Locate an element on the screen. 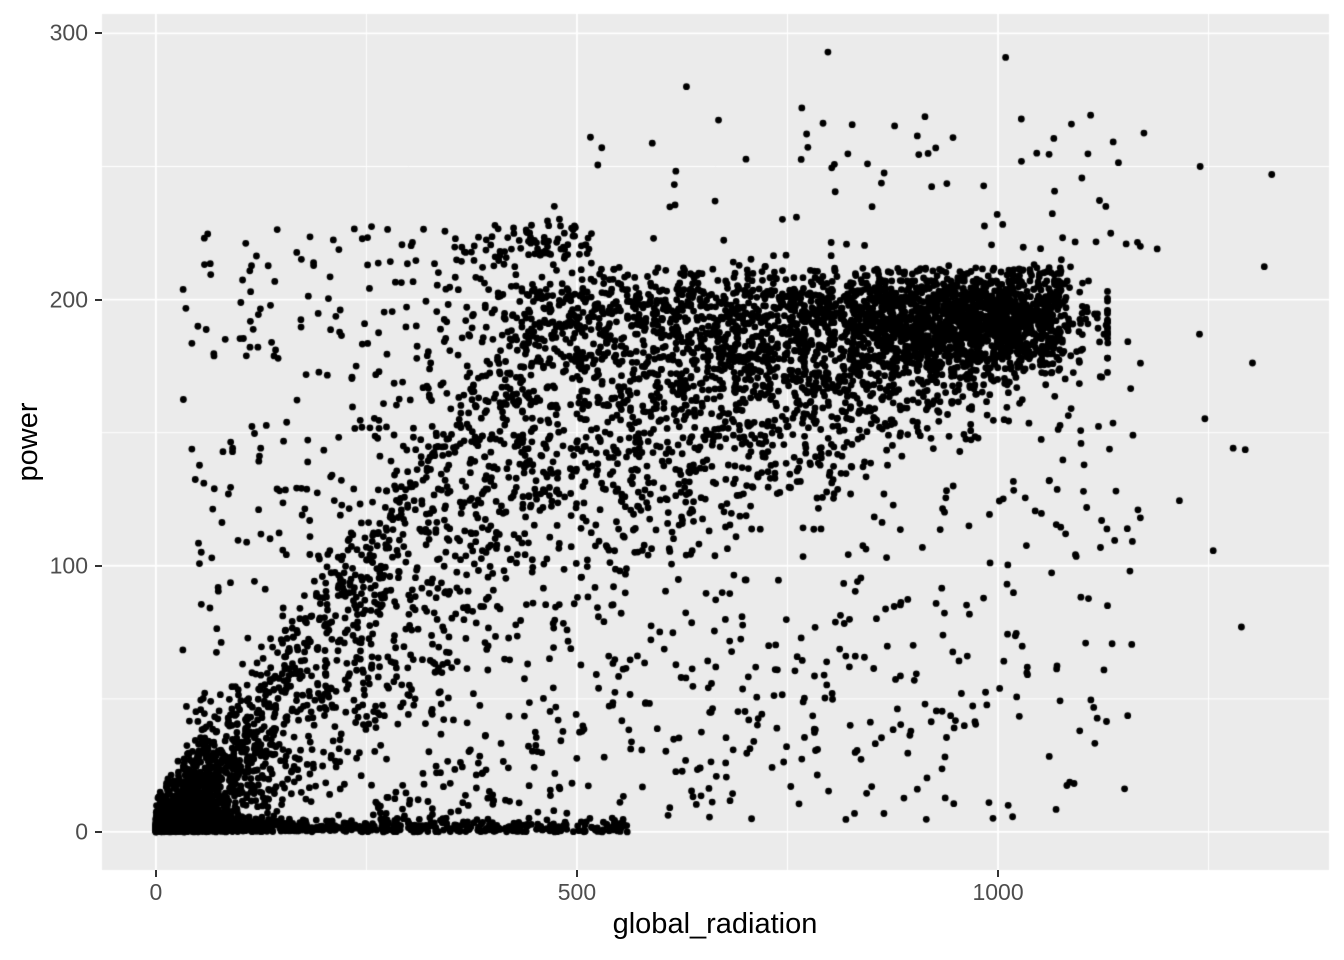  x-axis-title: global_radiation is located at coordinates (715, 924).